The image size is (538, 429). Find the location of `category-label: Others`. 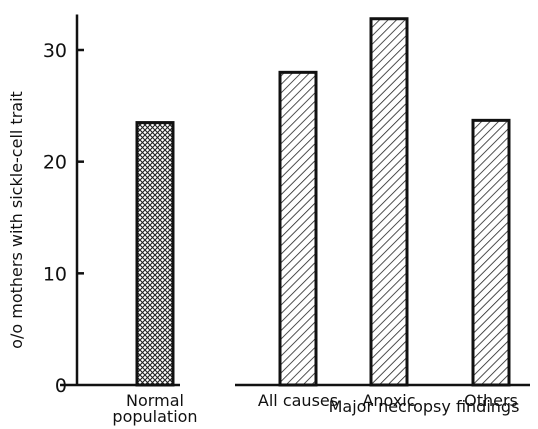

category-label: Others is located at coordinates (491, 400).